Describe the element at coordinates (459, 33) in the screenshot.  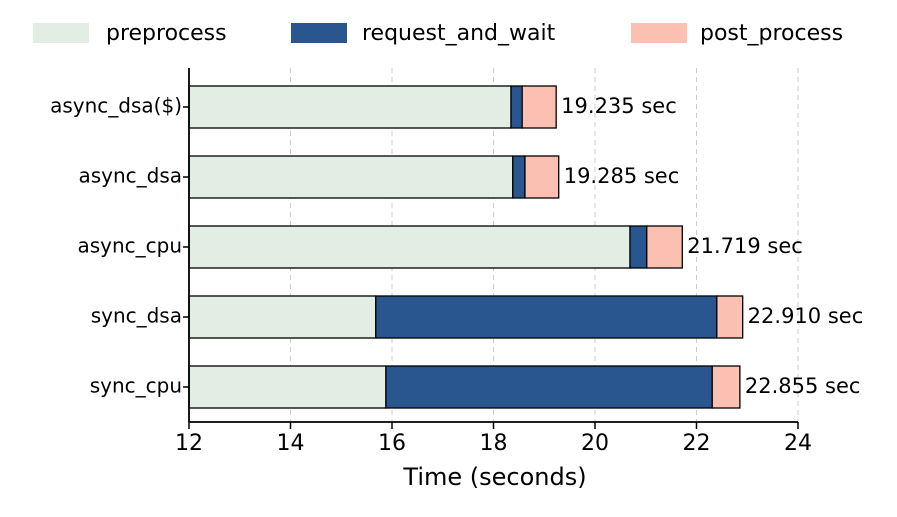
I see `legend-label: request_and_wait` at that location.